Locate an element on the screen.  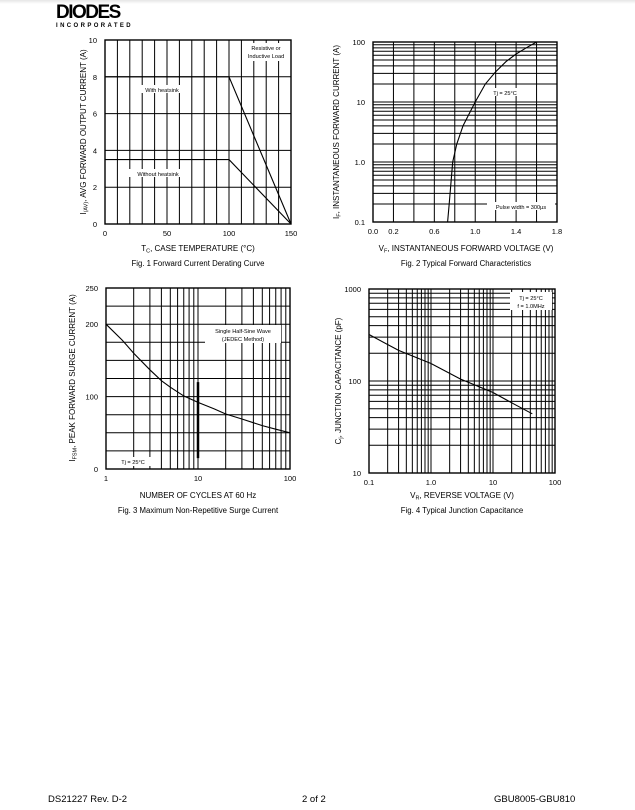
chart-title: Fig. 2 Typical Forward Characteristics is located at coordinates (466, 263).